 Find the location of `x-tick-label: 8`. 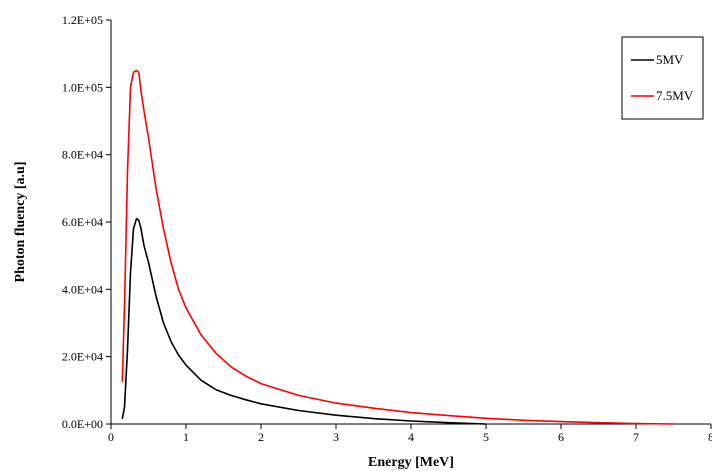

x-tick-label: 8 is located at coordinates (710, 437).